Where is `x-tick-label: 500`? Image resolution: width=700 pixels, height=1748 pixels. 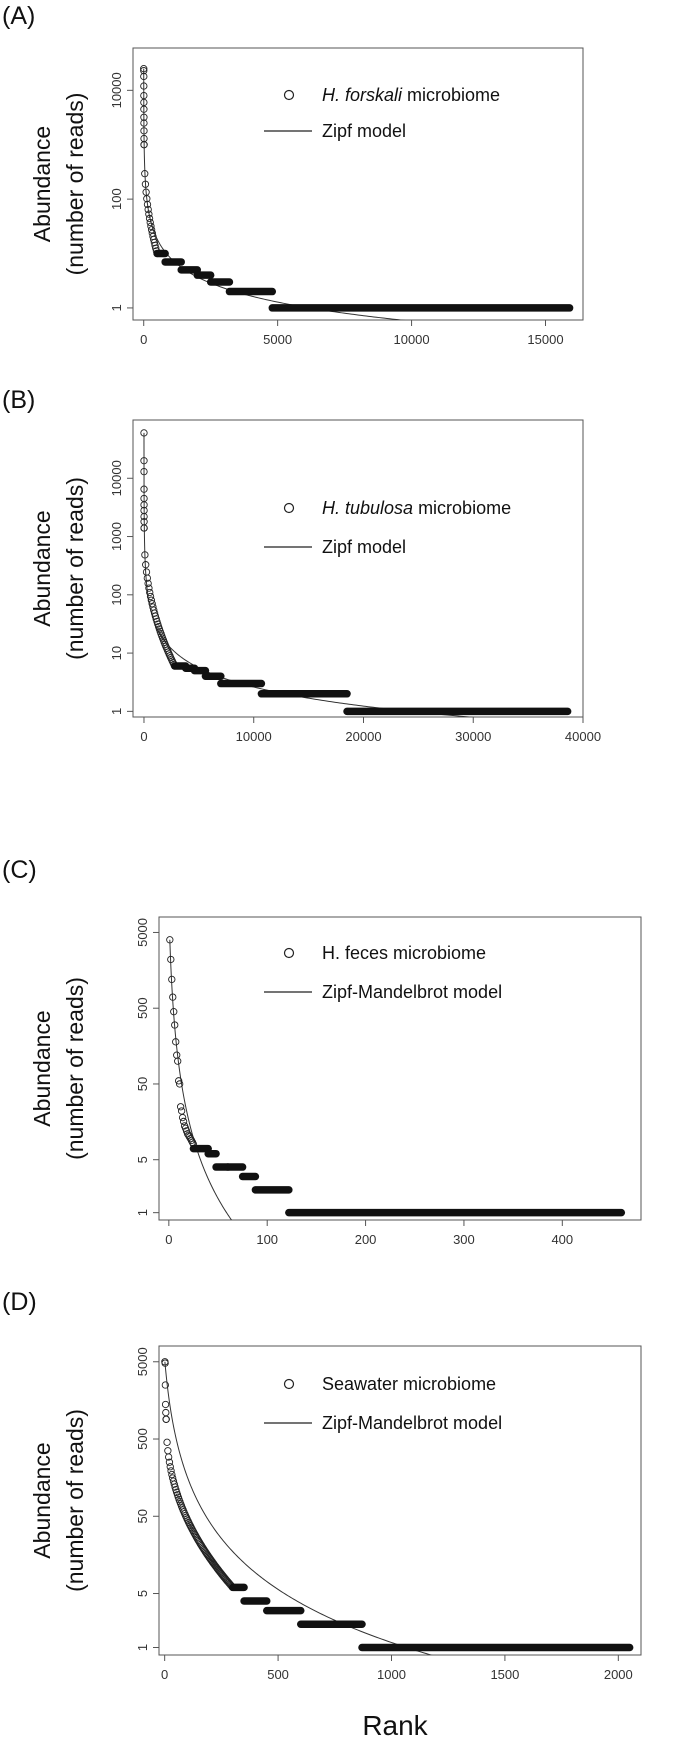
x-tick-label: 500 is located at coordinates (278, 1674).